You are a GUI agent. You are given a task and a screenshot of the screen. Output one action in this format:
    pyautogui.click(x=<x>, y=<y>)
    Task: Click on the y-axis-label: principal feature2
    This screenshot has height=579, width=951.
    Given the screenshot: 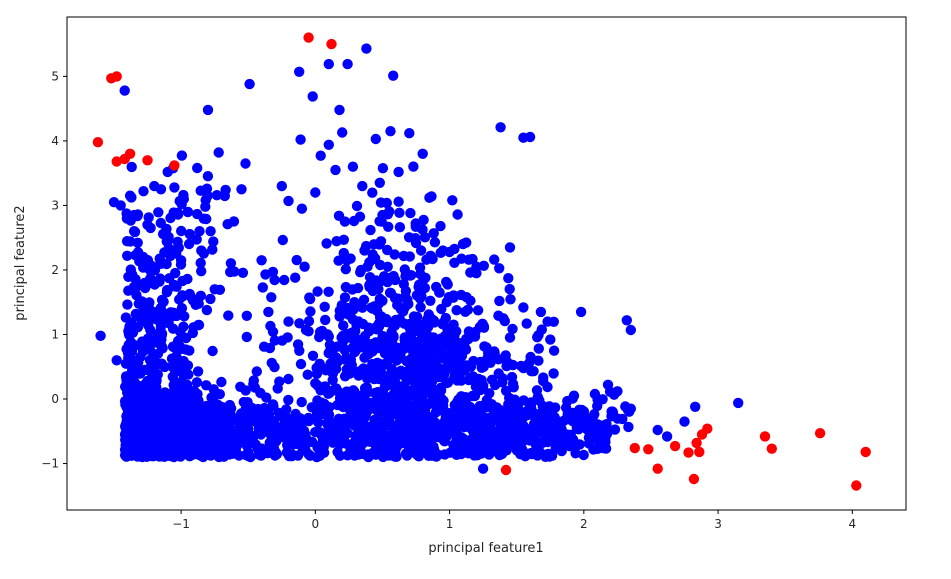 What is the action you would take?
    pyautogui.click(x=20, y=262)
    